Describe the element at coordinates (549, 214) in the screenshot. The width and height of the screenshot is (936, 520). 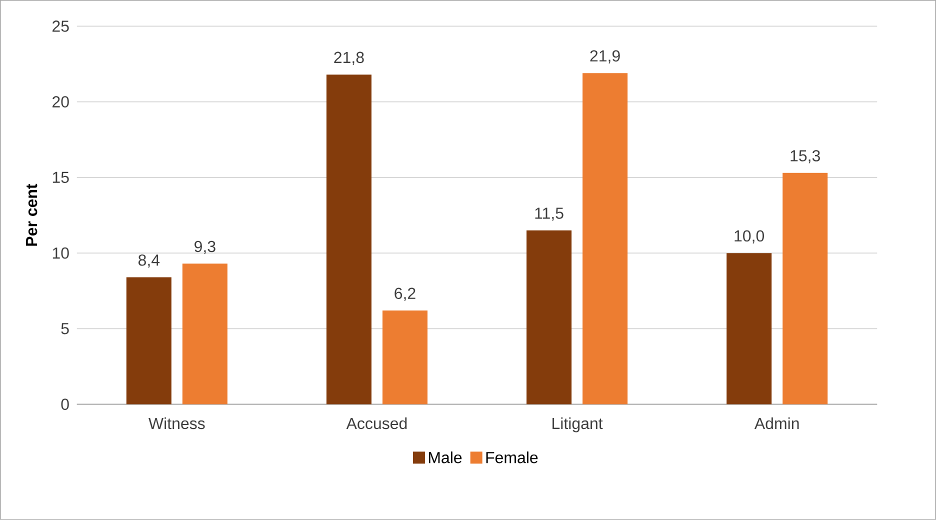
I see `data-label: 11,5` at that location.